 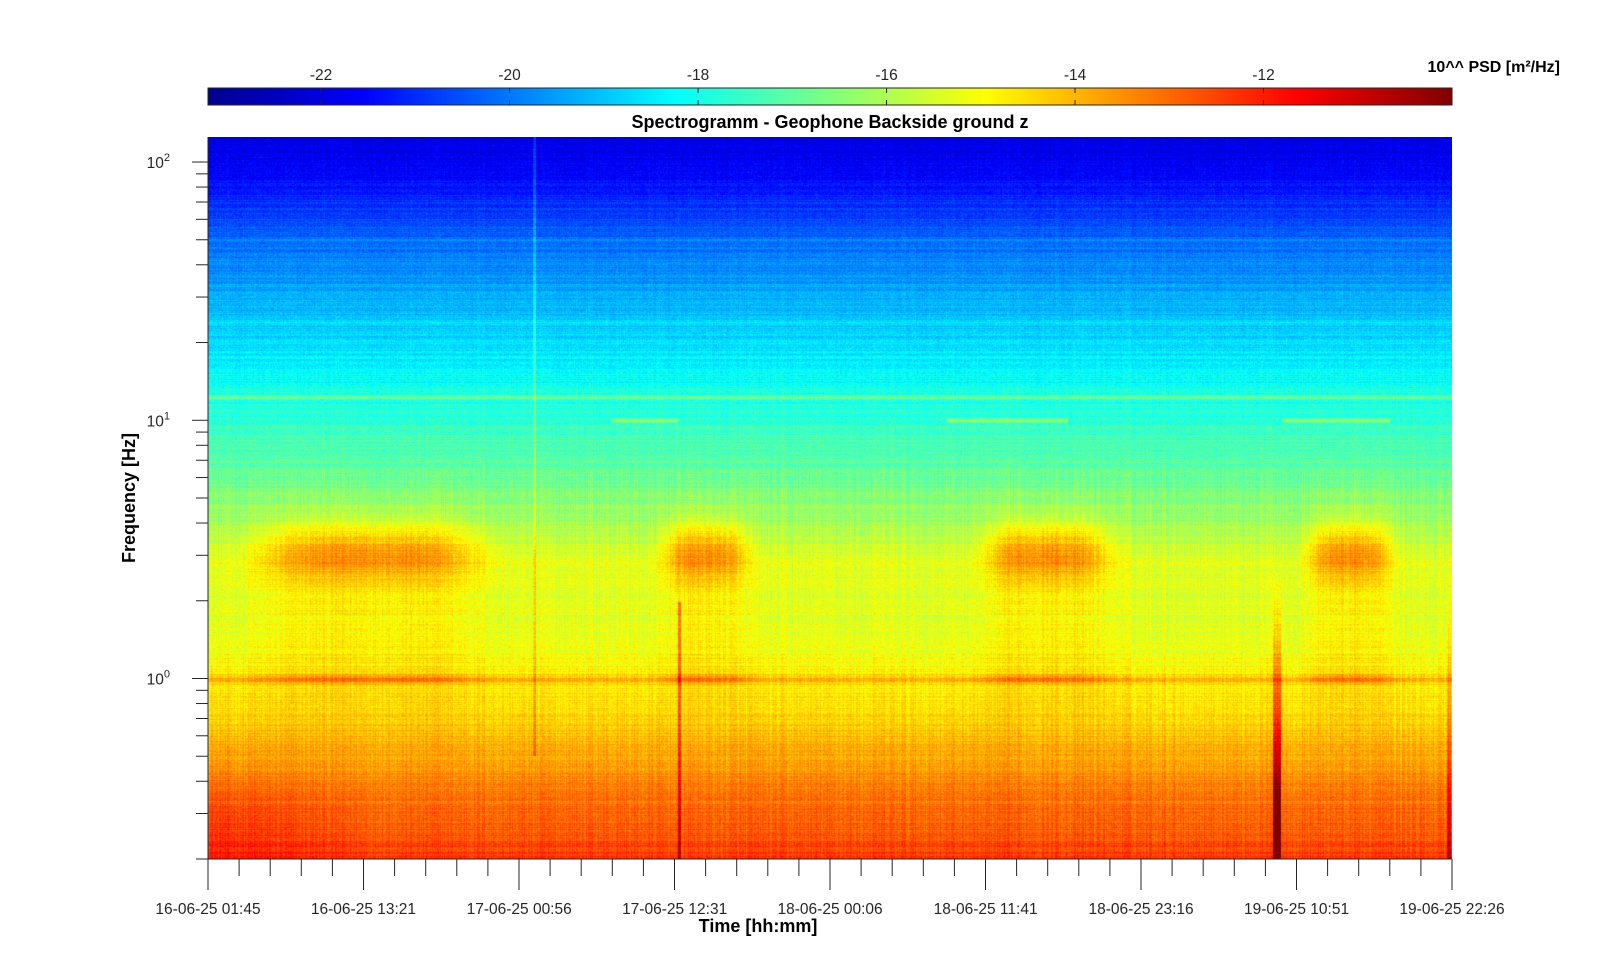 I want to click on colorbar-label: 10^^ PSD [m²/Hz], so click(x=1494, y=67).